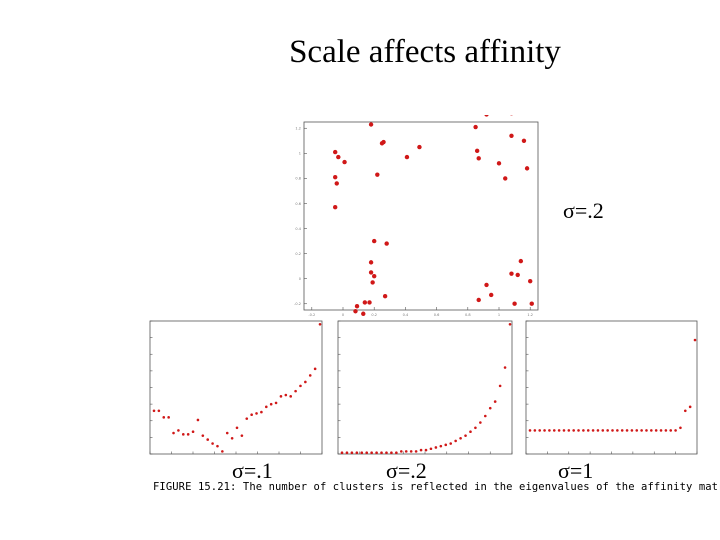 This screenshot has width=720, height=540. I want to click on x-tick-label: 1.2, so click(530, 315).